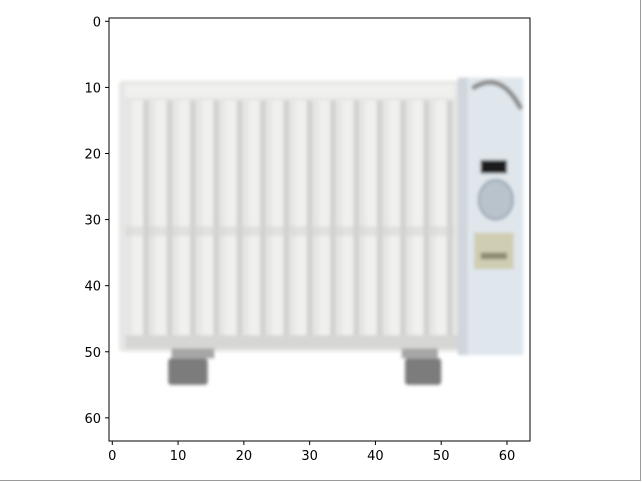 Image resolution: width=642 pixels, height=482 pixels. I want to click on radiator-band, so click(290, 231).